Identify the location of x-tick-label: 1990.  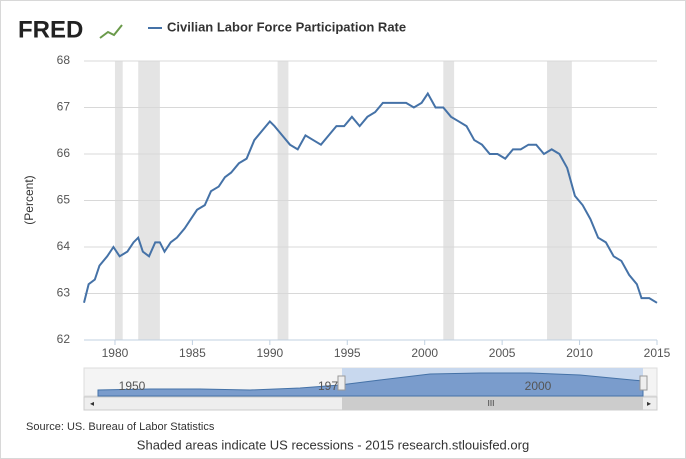
(269, 353).